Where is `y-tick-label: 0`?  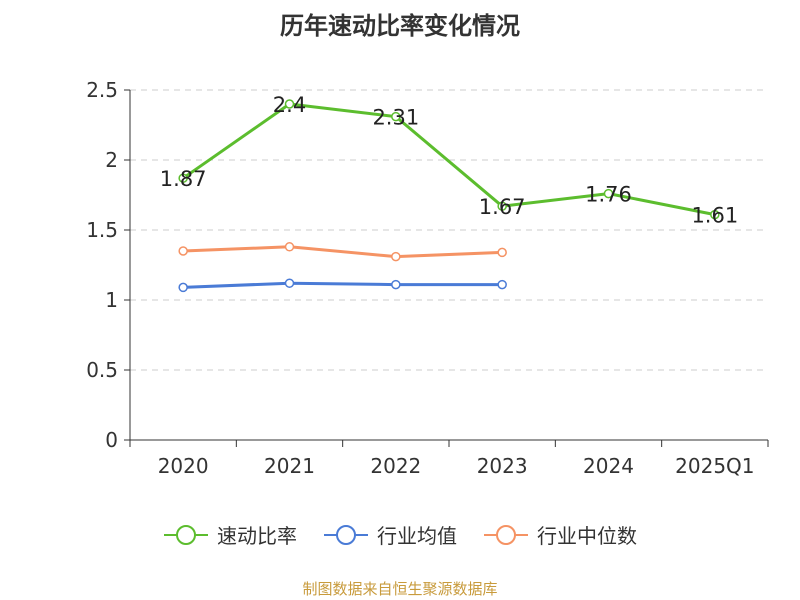
y-tick-label: 0 is located at coordinates (111, 440).